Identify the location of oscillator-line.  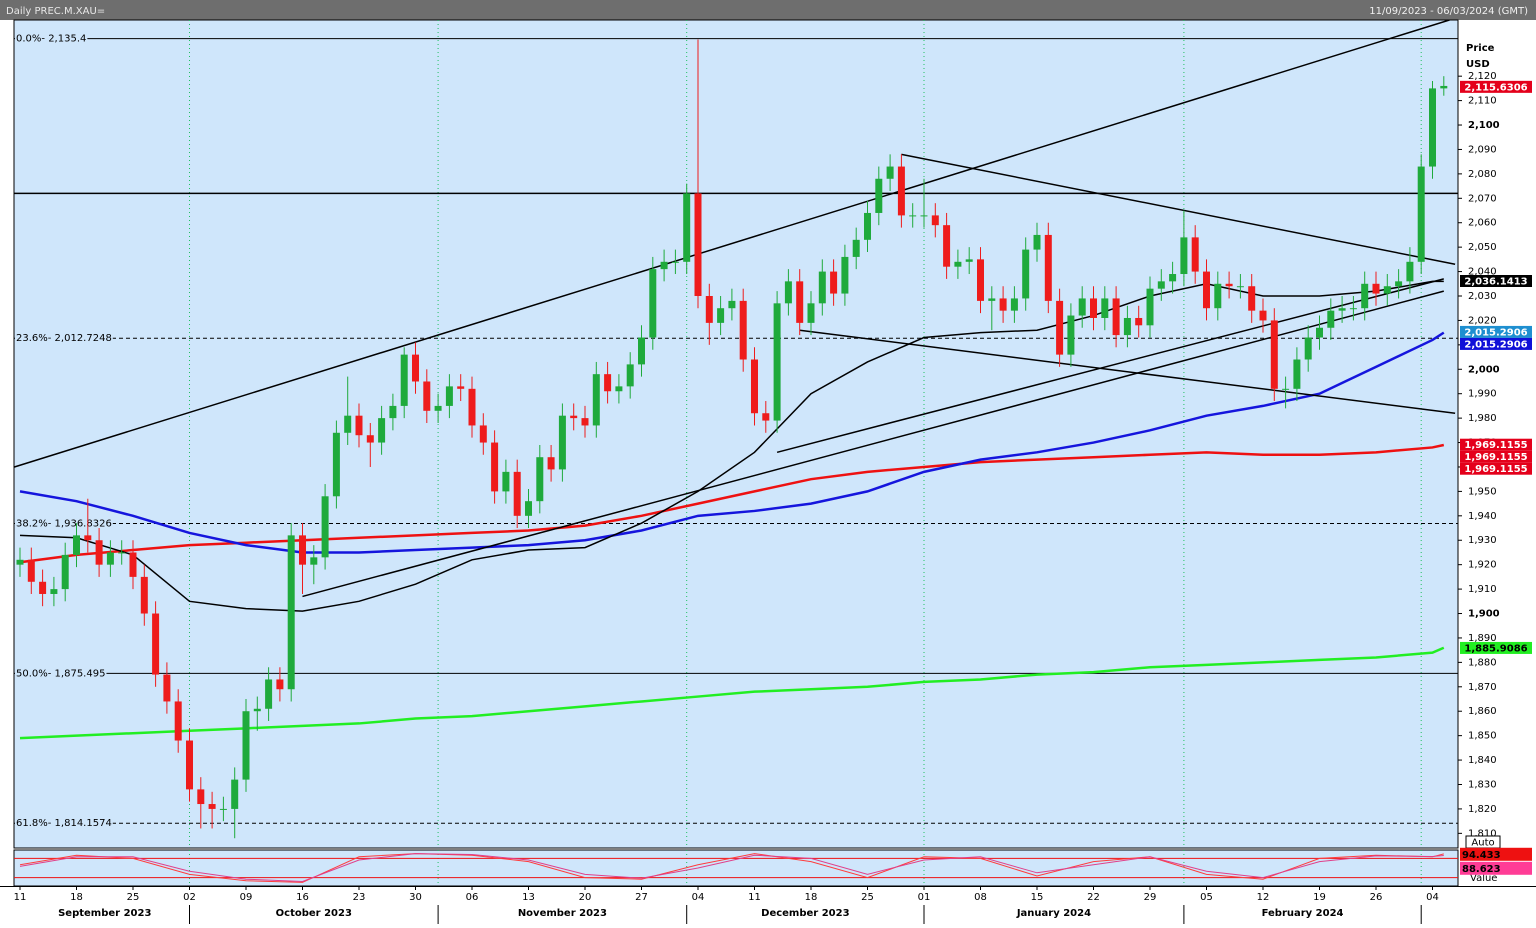
(731, 867).